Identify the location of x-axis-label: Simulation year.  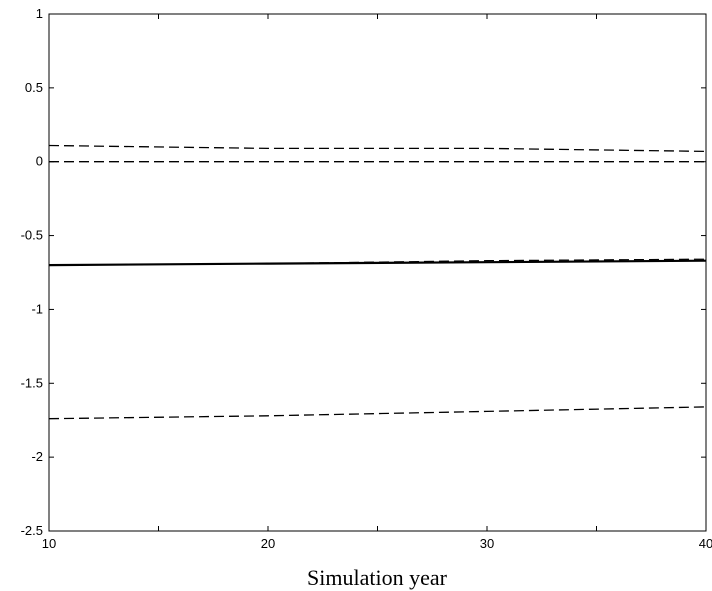
(377, 577).